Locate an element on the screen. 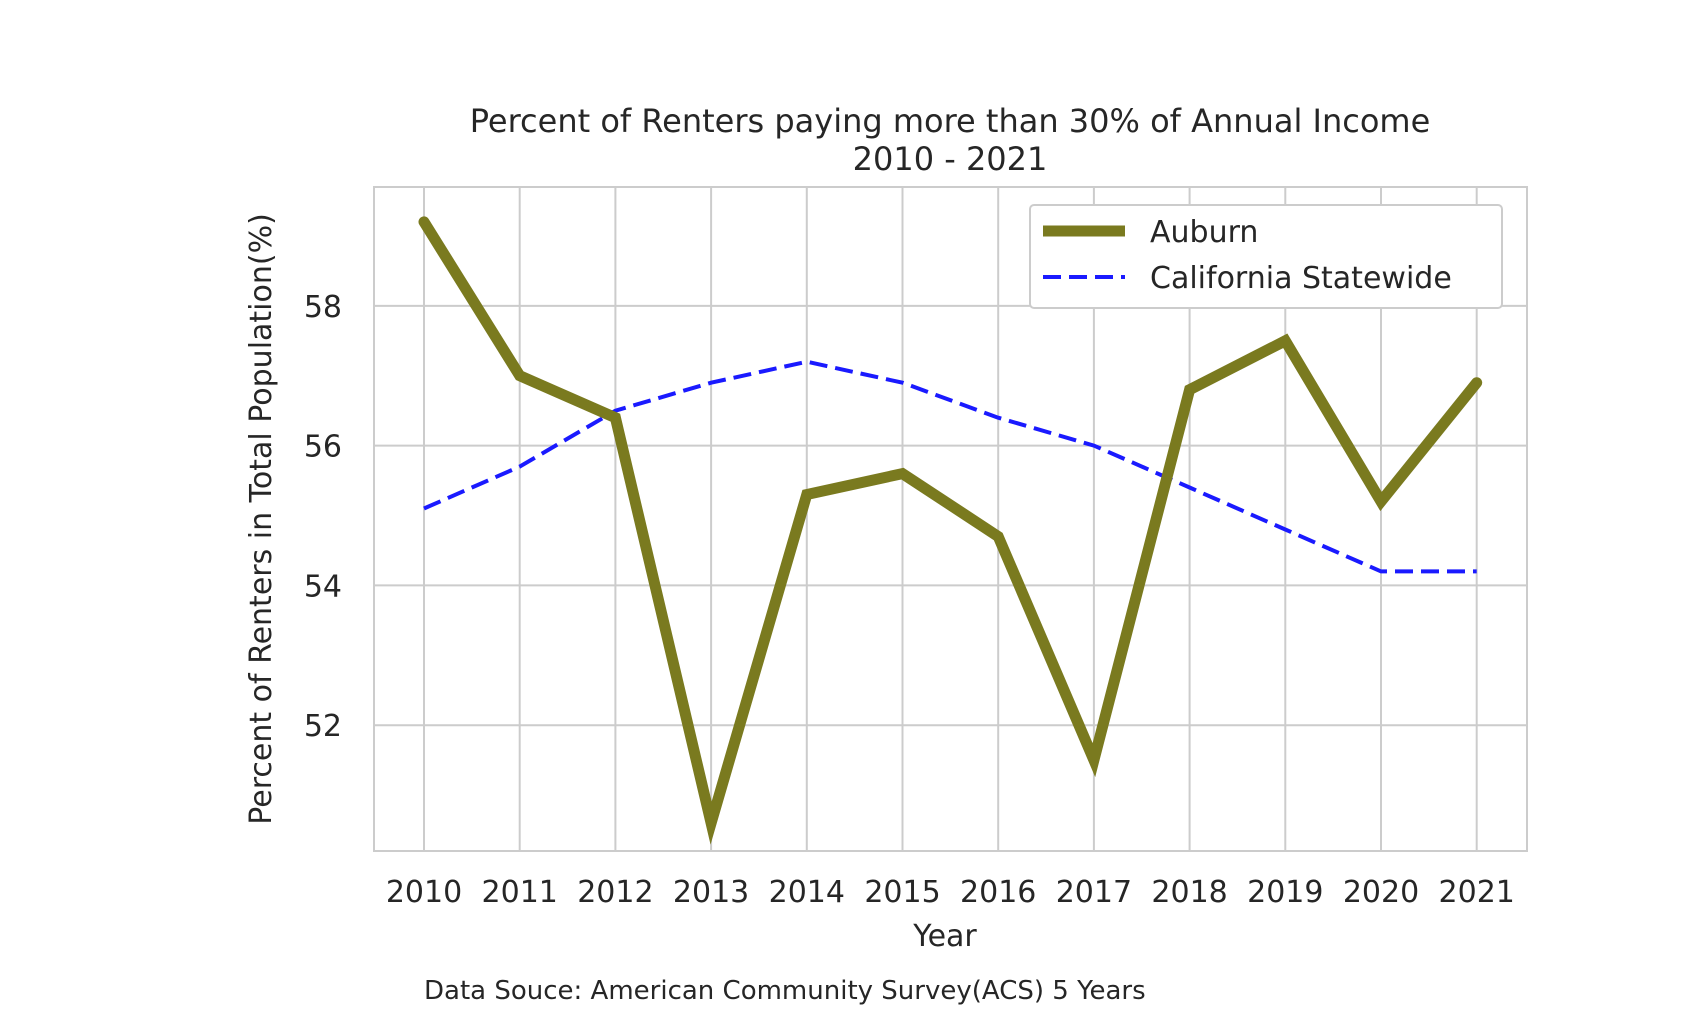  chart-subtitle: 2010 - 2021 is located at coordinates (950, 159).